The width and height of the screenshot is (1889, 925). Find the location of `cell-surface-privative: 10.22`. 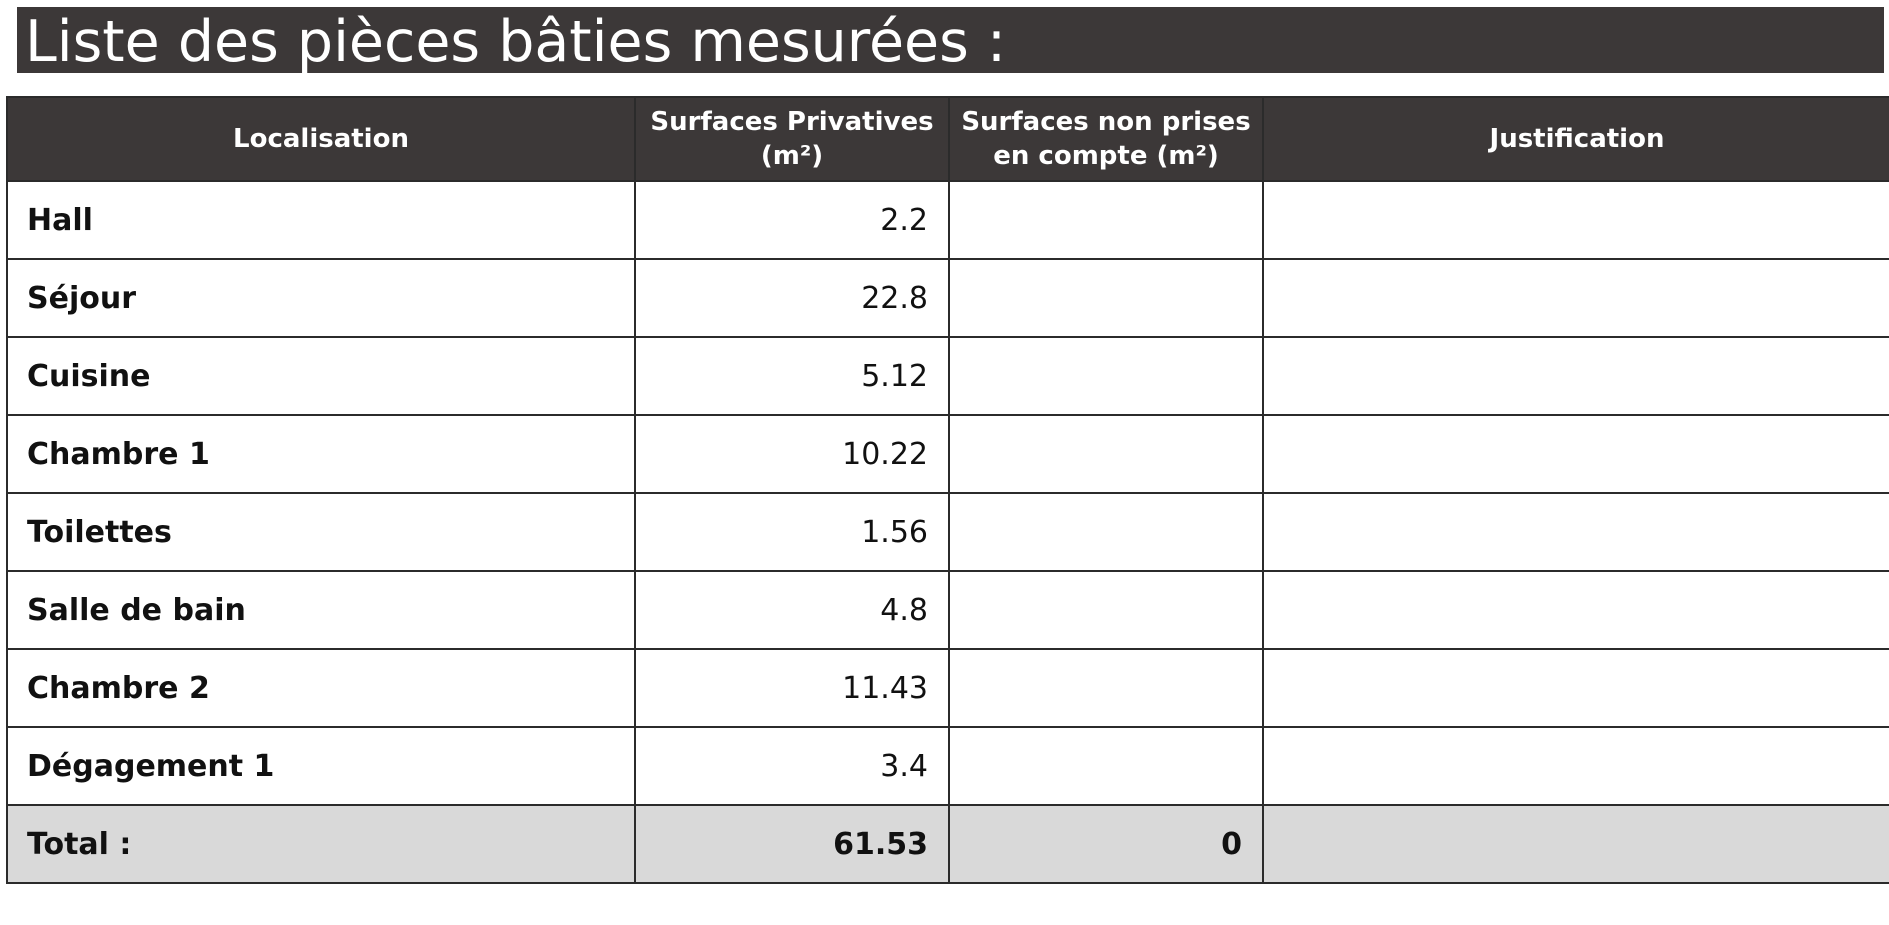

cell-surface-privative: 10.22 is located at coordinates (792, 454).